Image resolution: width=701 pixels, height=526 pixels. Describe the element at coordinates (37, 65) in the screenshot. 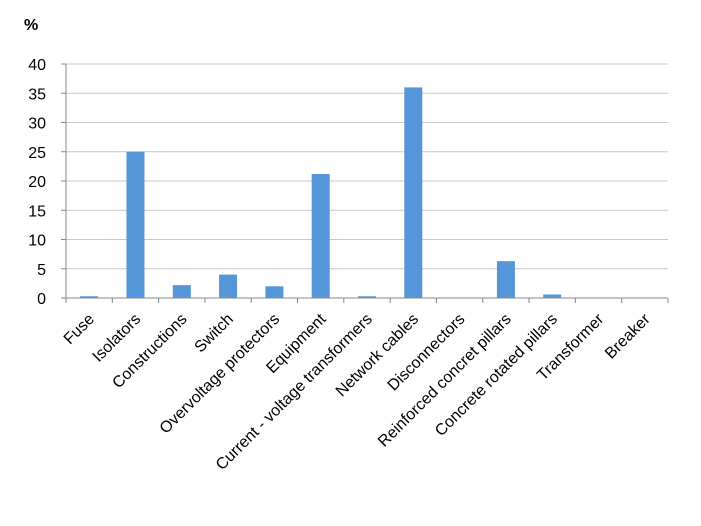

I see `y-tick-label: 40` at that location.